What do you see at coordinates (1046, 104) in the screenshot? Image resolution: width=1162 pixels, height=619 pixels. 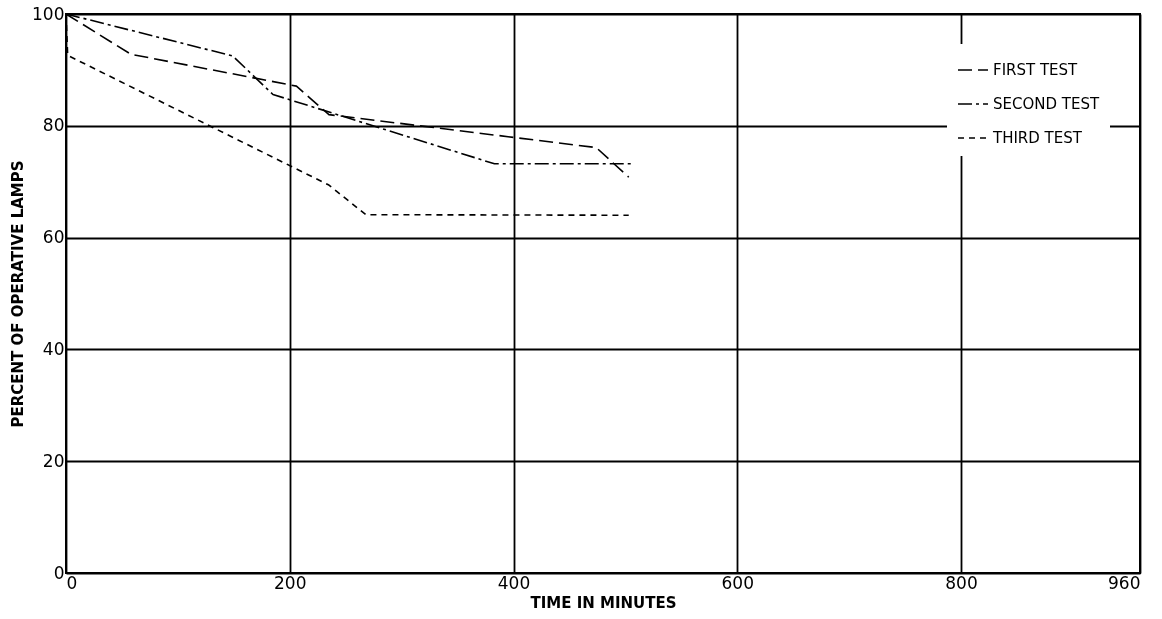 I see `legend-label: SECOND TEST` at bounding box center [1046, 104].